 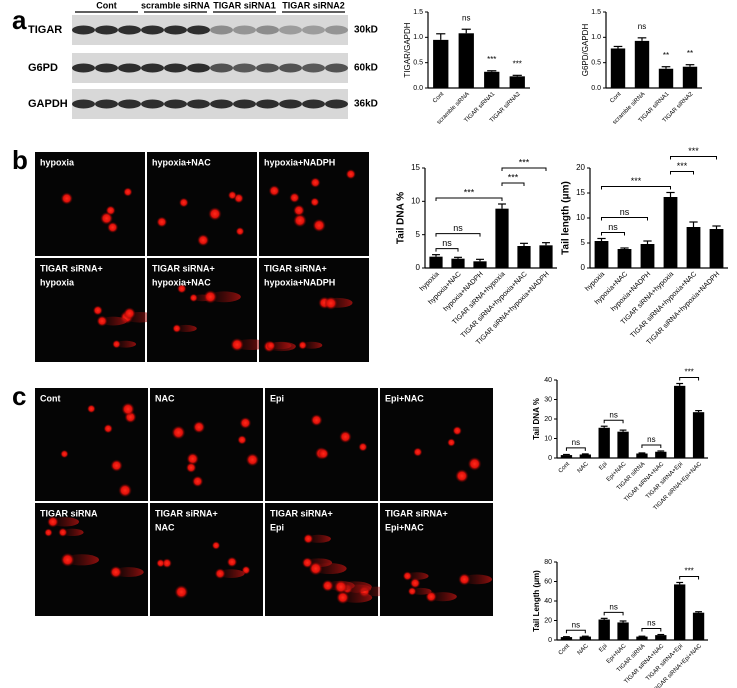 I want to click on x-tick-label: Epi, so click(x=603, y=466).